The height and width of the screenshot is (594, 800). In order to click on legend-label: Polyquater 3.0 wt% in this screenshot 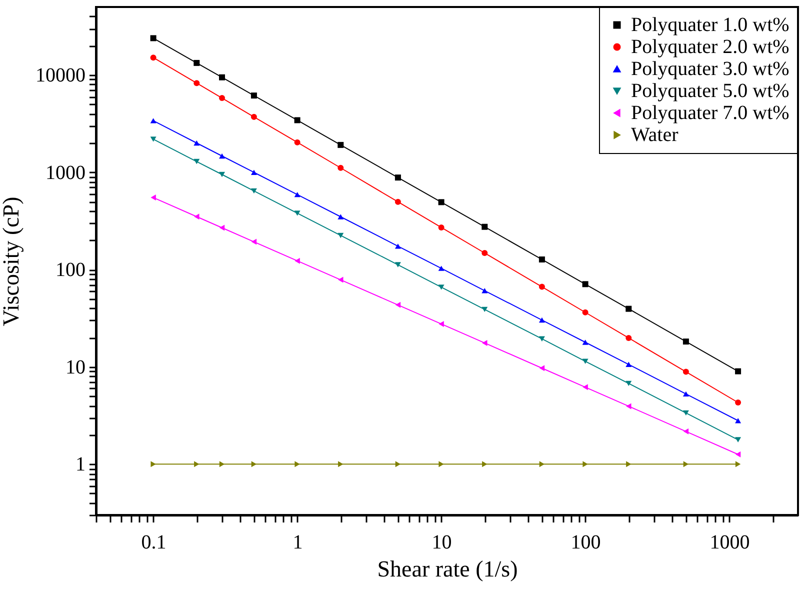, I will do `click(710, 69)`.